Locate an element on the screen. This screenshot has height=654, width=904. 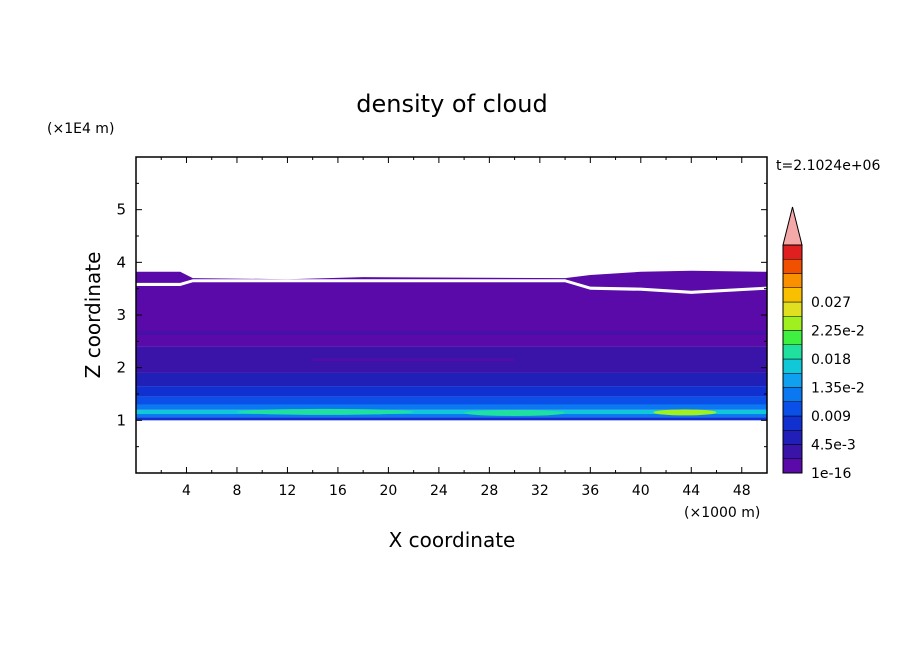
x-tick-label: 24 is located at coordinates (439, 491).